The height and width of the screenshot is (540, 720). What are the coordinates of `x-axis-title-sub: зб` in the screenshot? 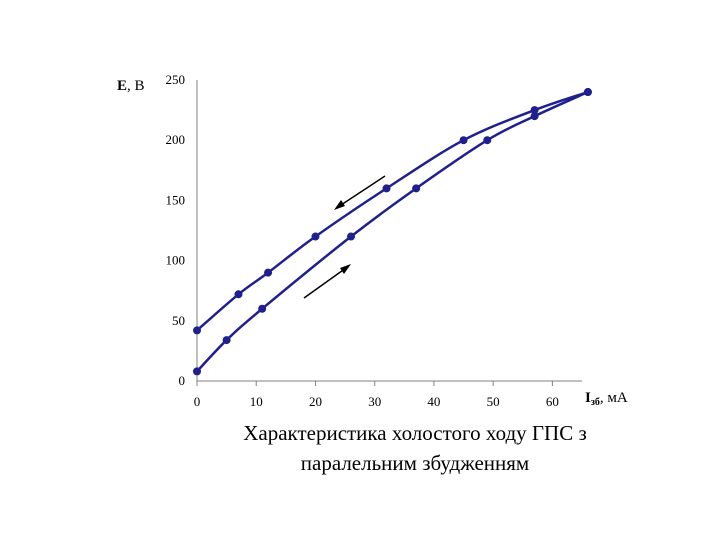 It's located at (595, 402).